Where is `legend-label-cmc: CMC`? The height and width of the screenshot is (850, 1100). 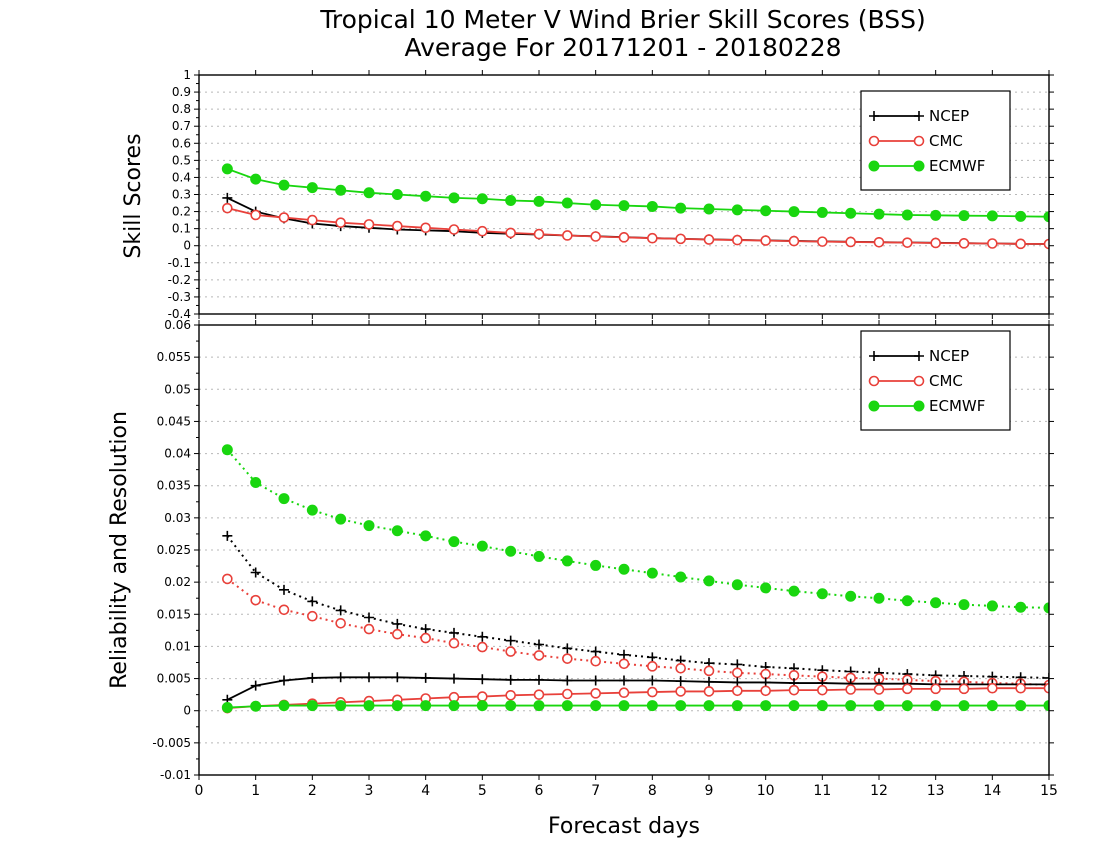 legend-label-cmc: CMC is located at coordinates (946, 381).